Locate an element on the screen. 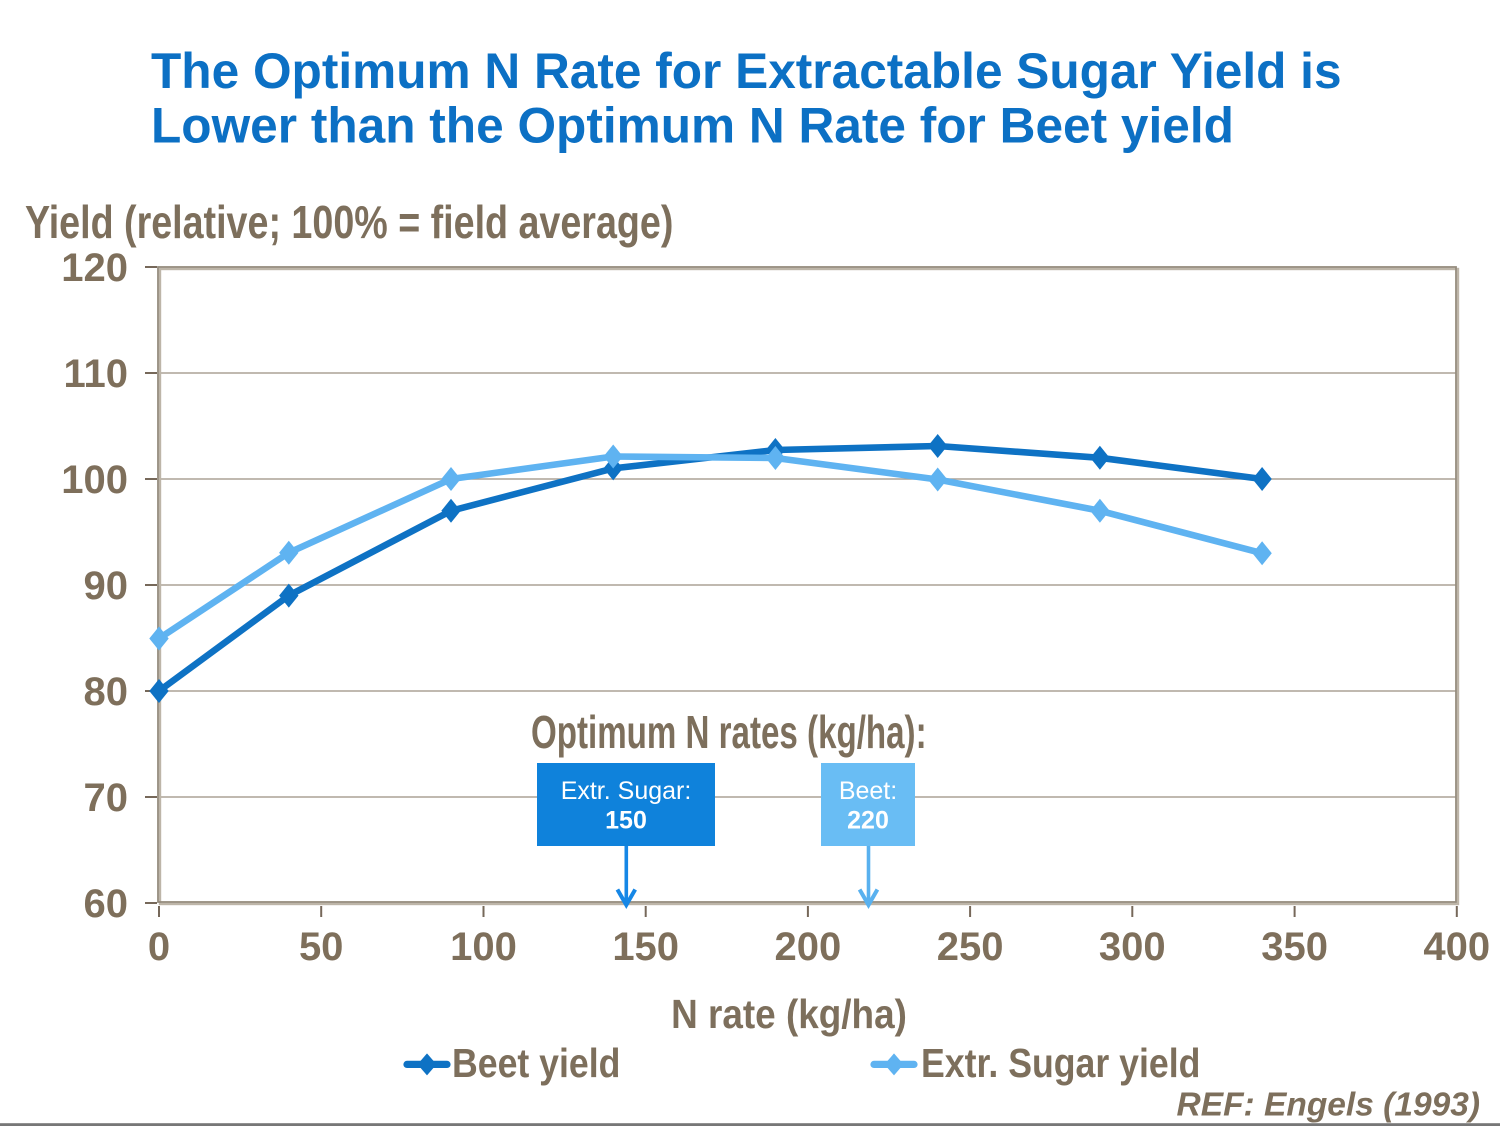  svg-text: 220 is located at coordinates (868, 821).